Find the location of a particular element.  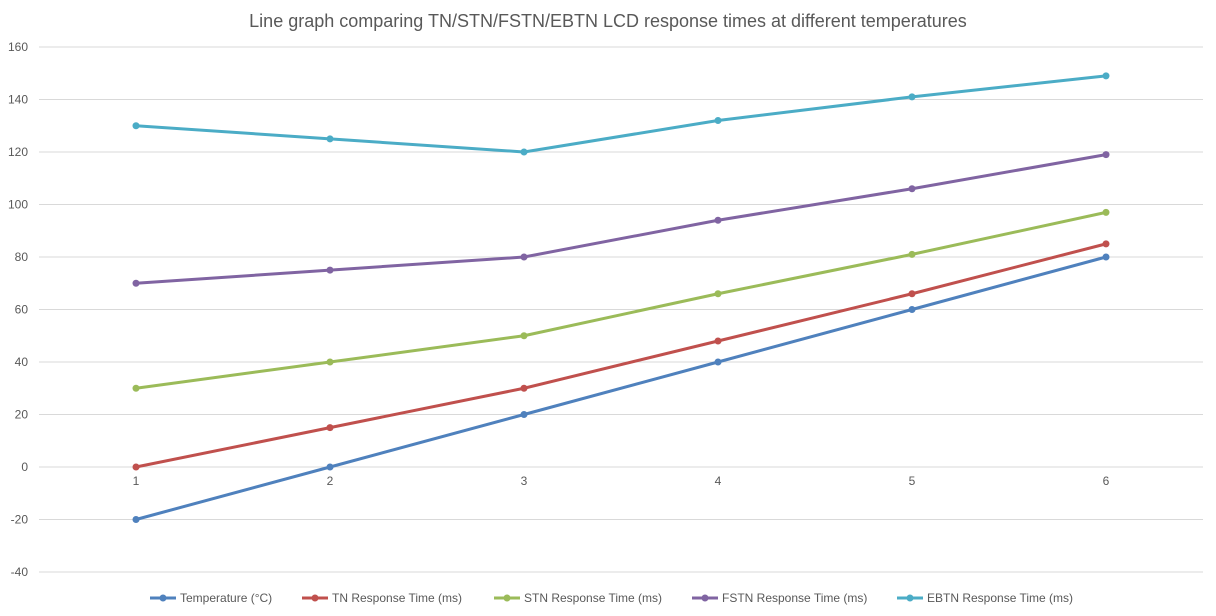

y-tick-label: 140 is located at coordinates (18, 100).